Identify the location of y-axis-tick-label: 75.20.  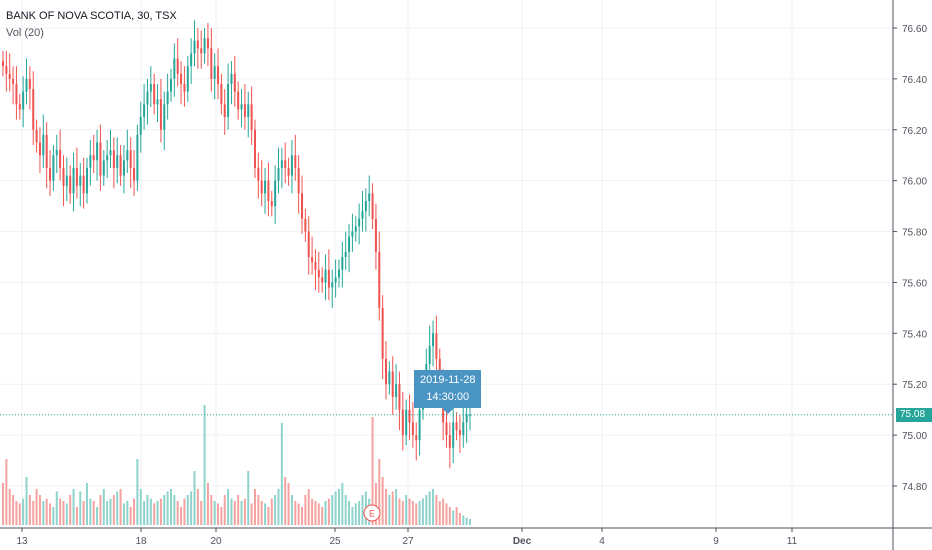
(914, 385).